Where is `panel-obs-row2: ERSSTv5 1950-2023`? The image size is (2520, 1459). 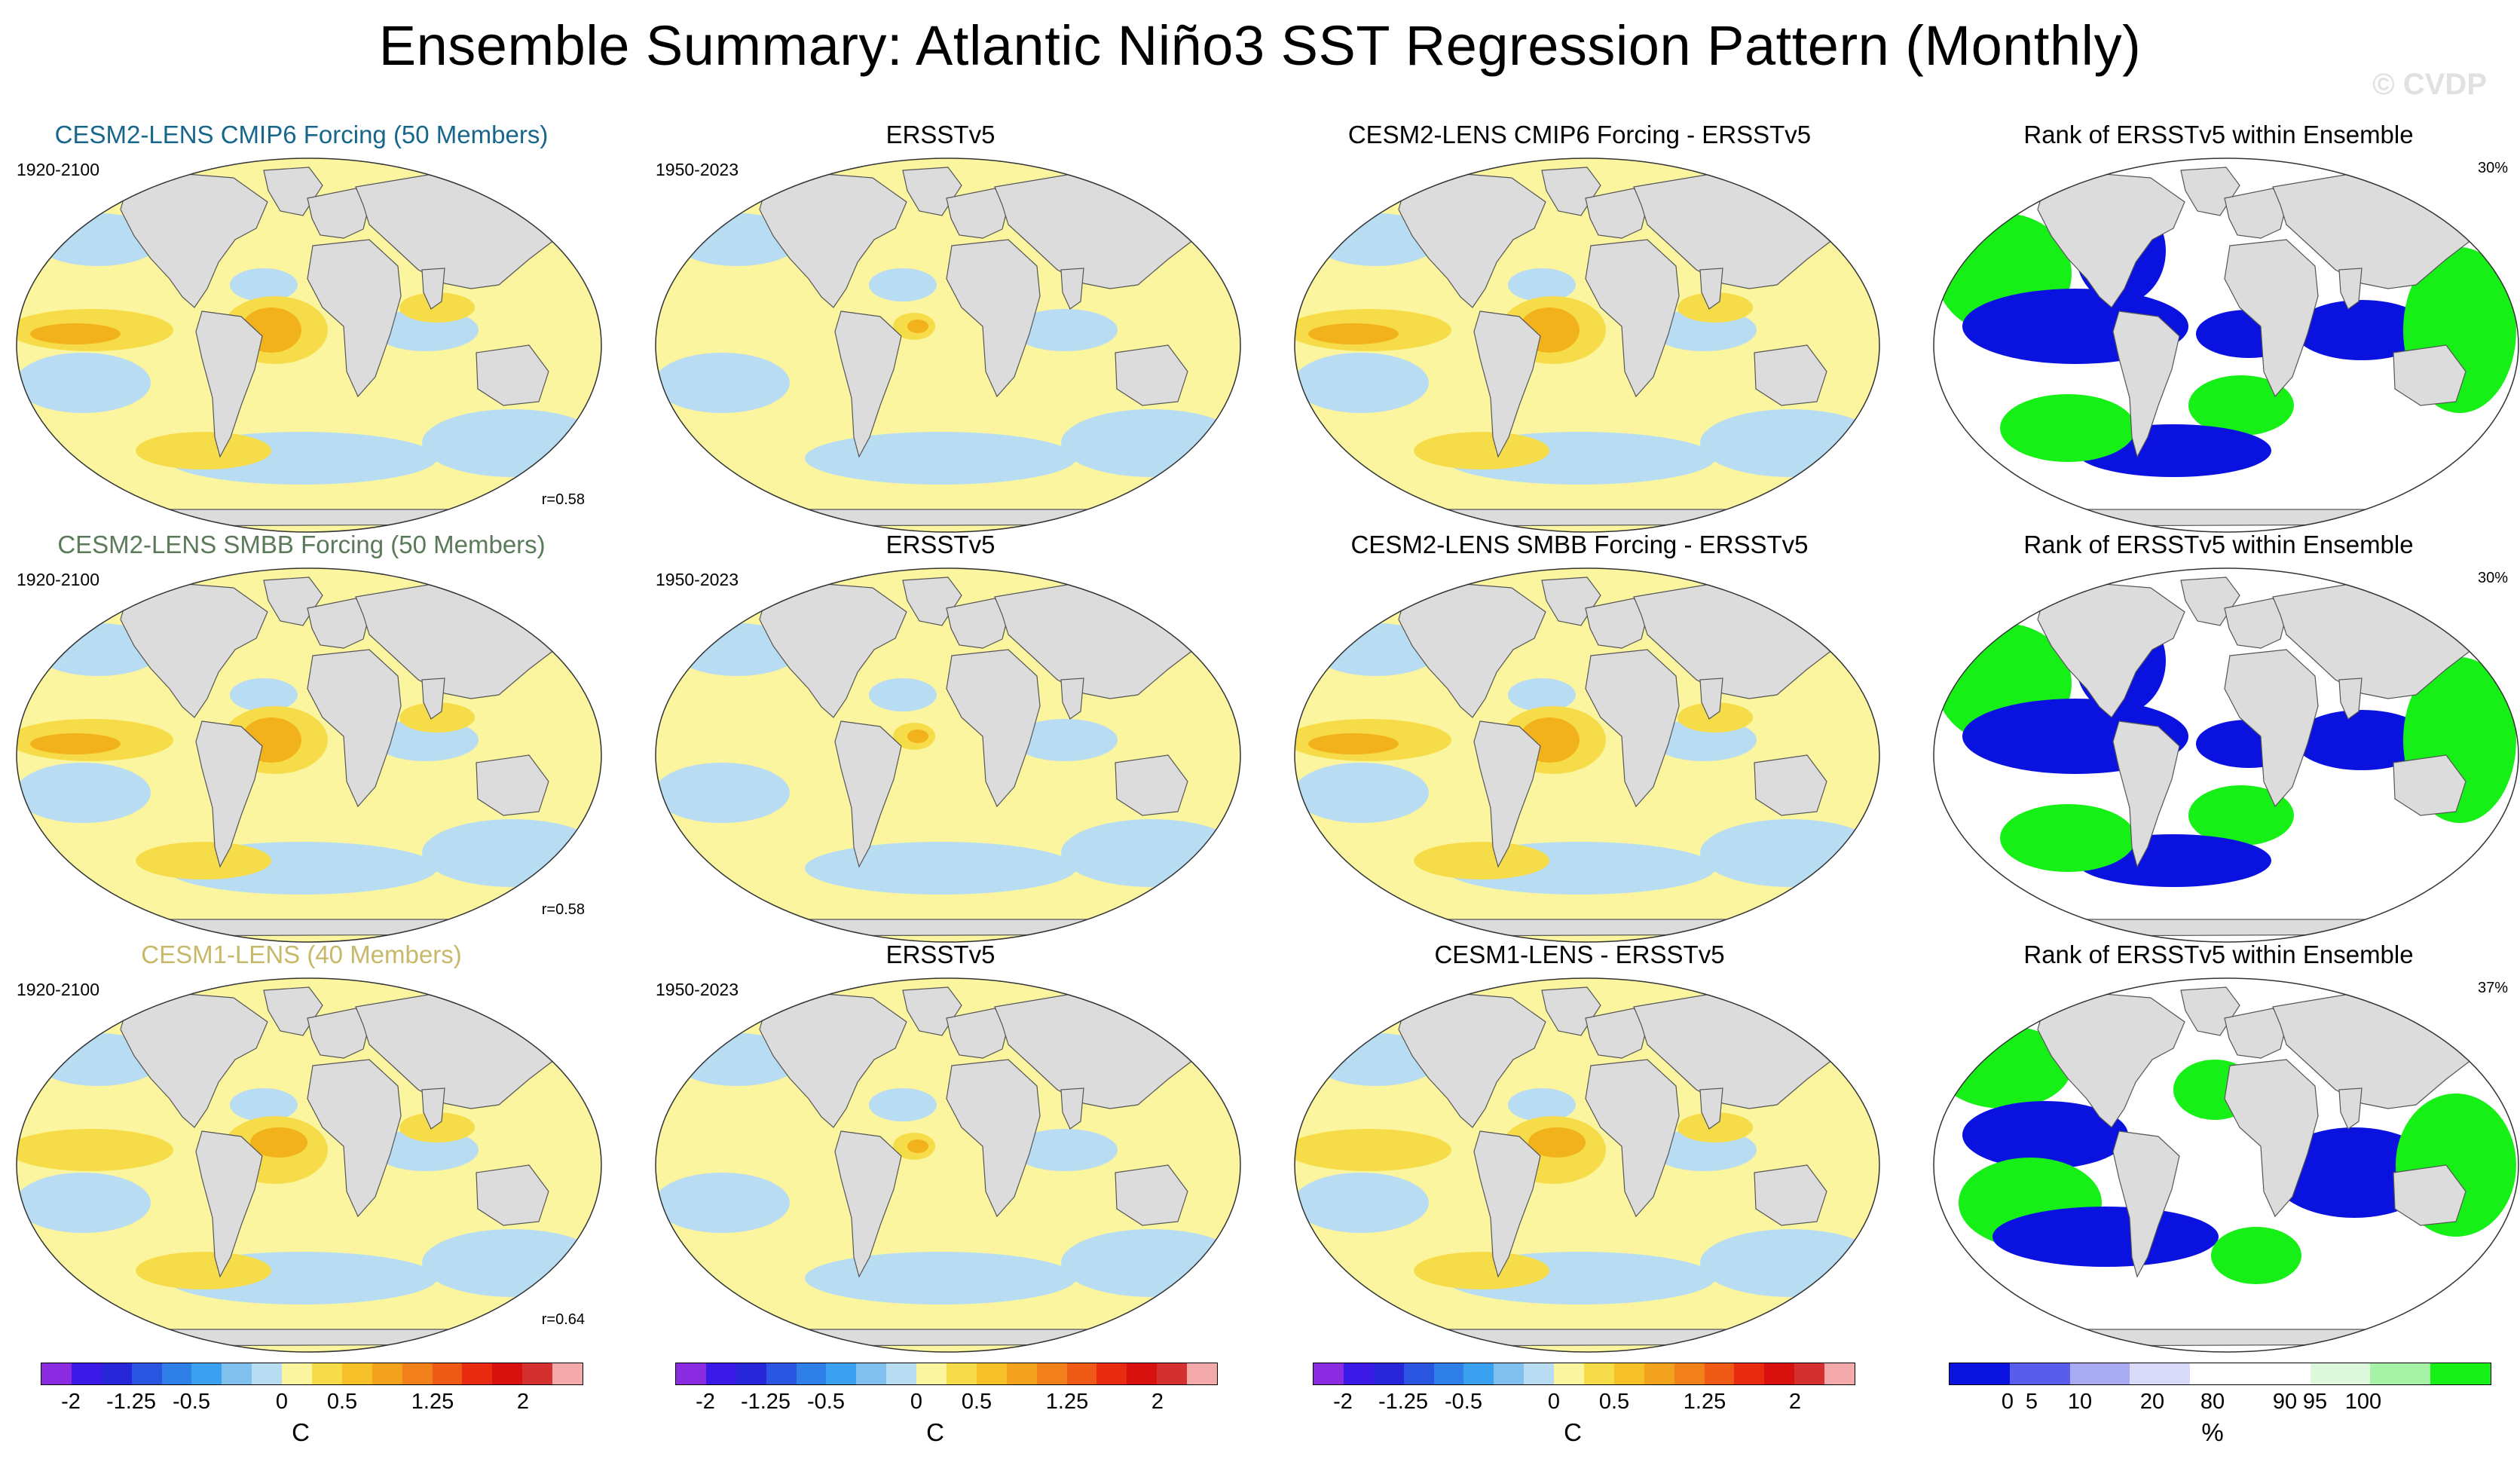
panel-obs-row2: ERSSTv5 1950-2023 is located at coordinates (940, 742).